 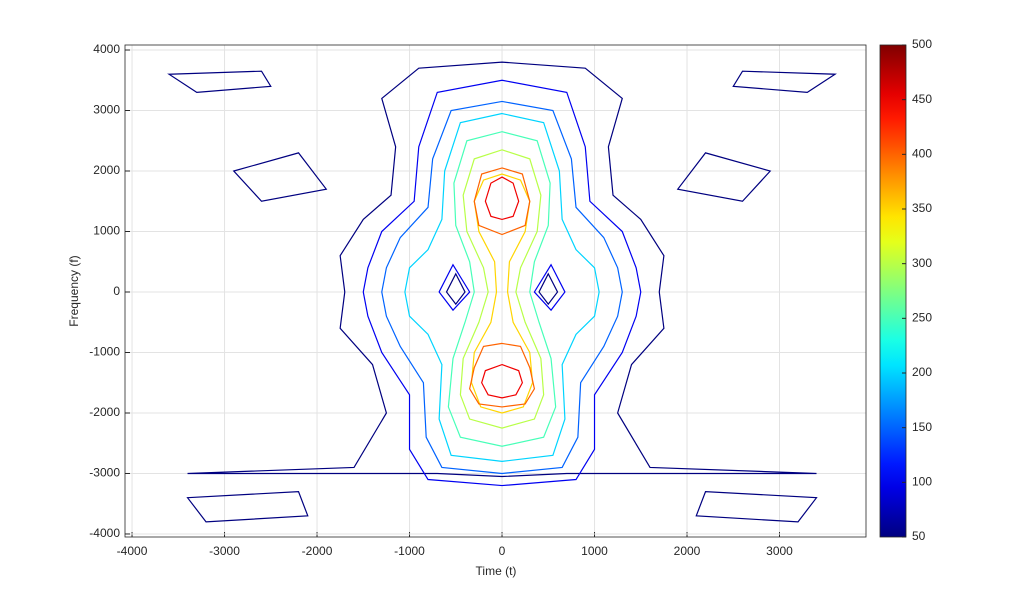 I want to click on y-tick-label: -1000, so click(x=104, y=352).